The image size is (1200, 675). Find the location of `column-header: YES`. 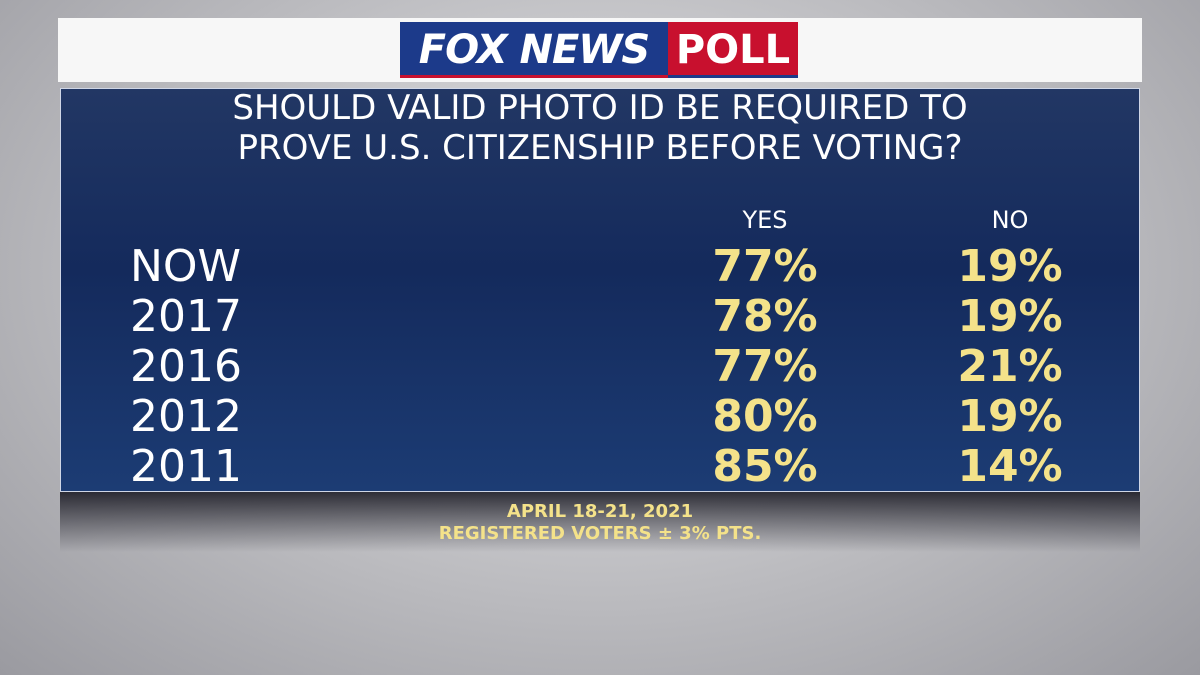

column-header: YES is located at coordinates (765, 220).